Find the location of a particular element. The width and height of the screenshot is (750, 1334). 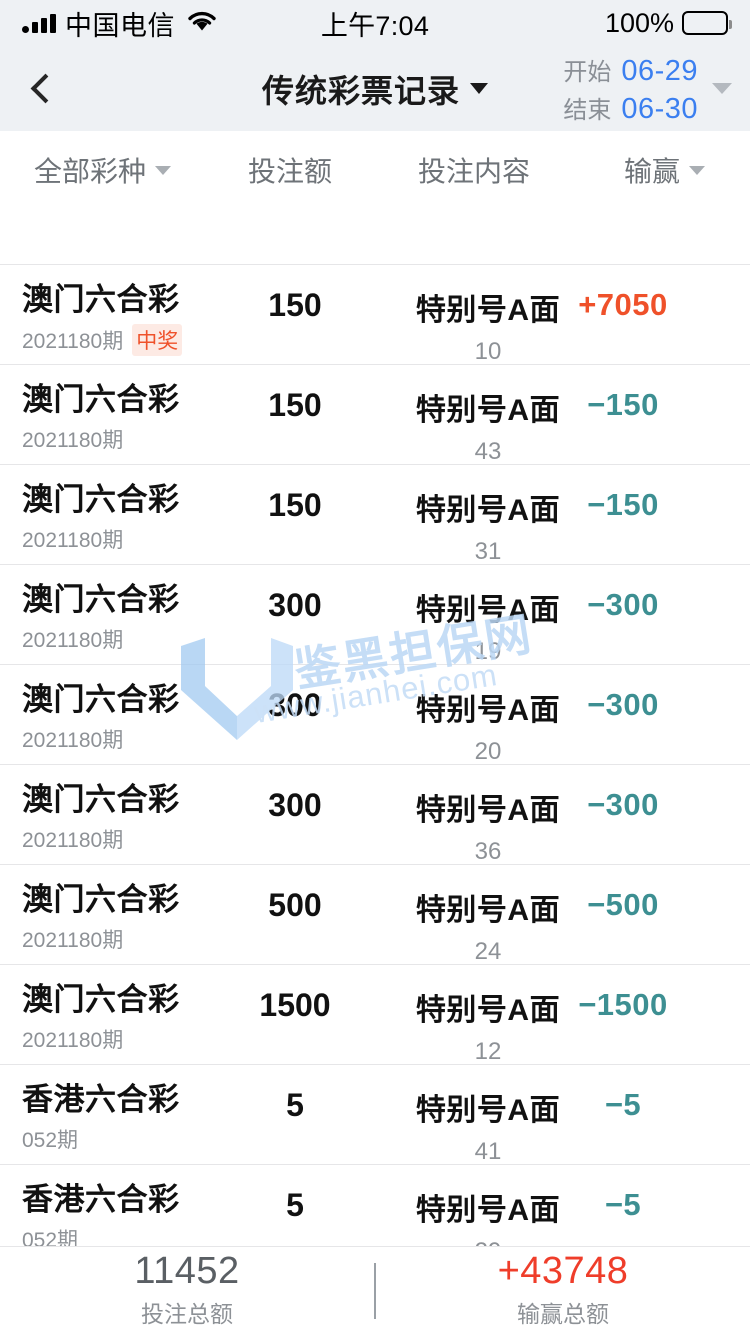

row-bet-number: 10 is located at coordinates (488, 351).